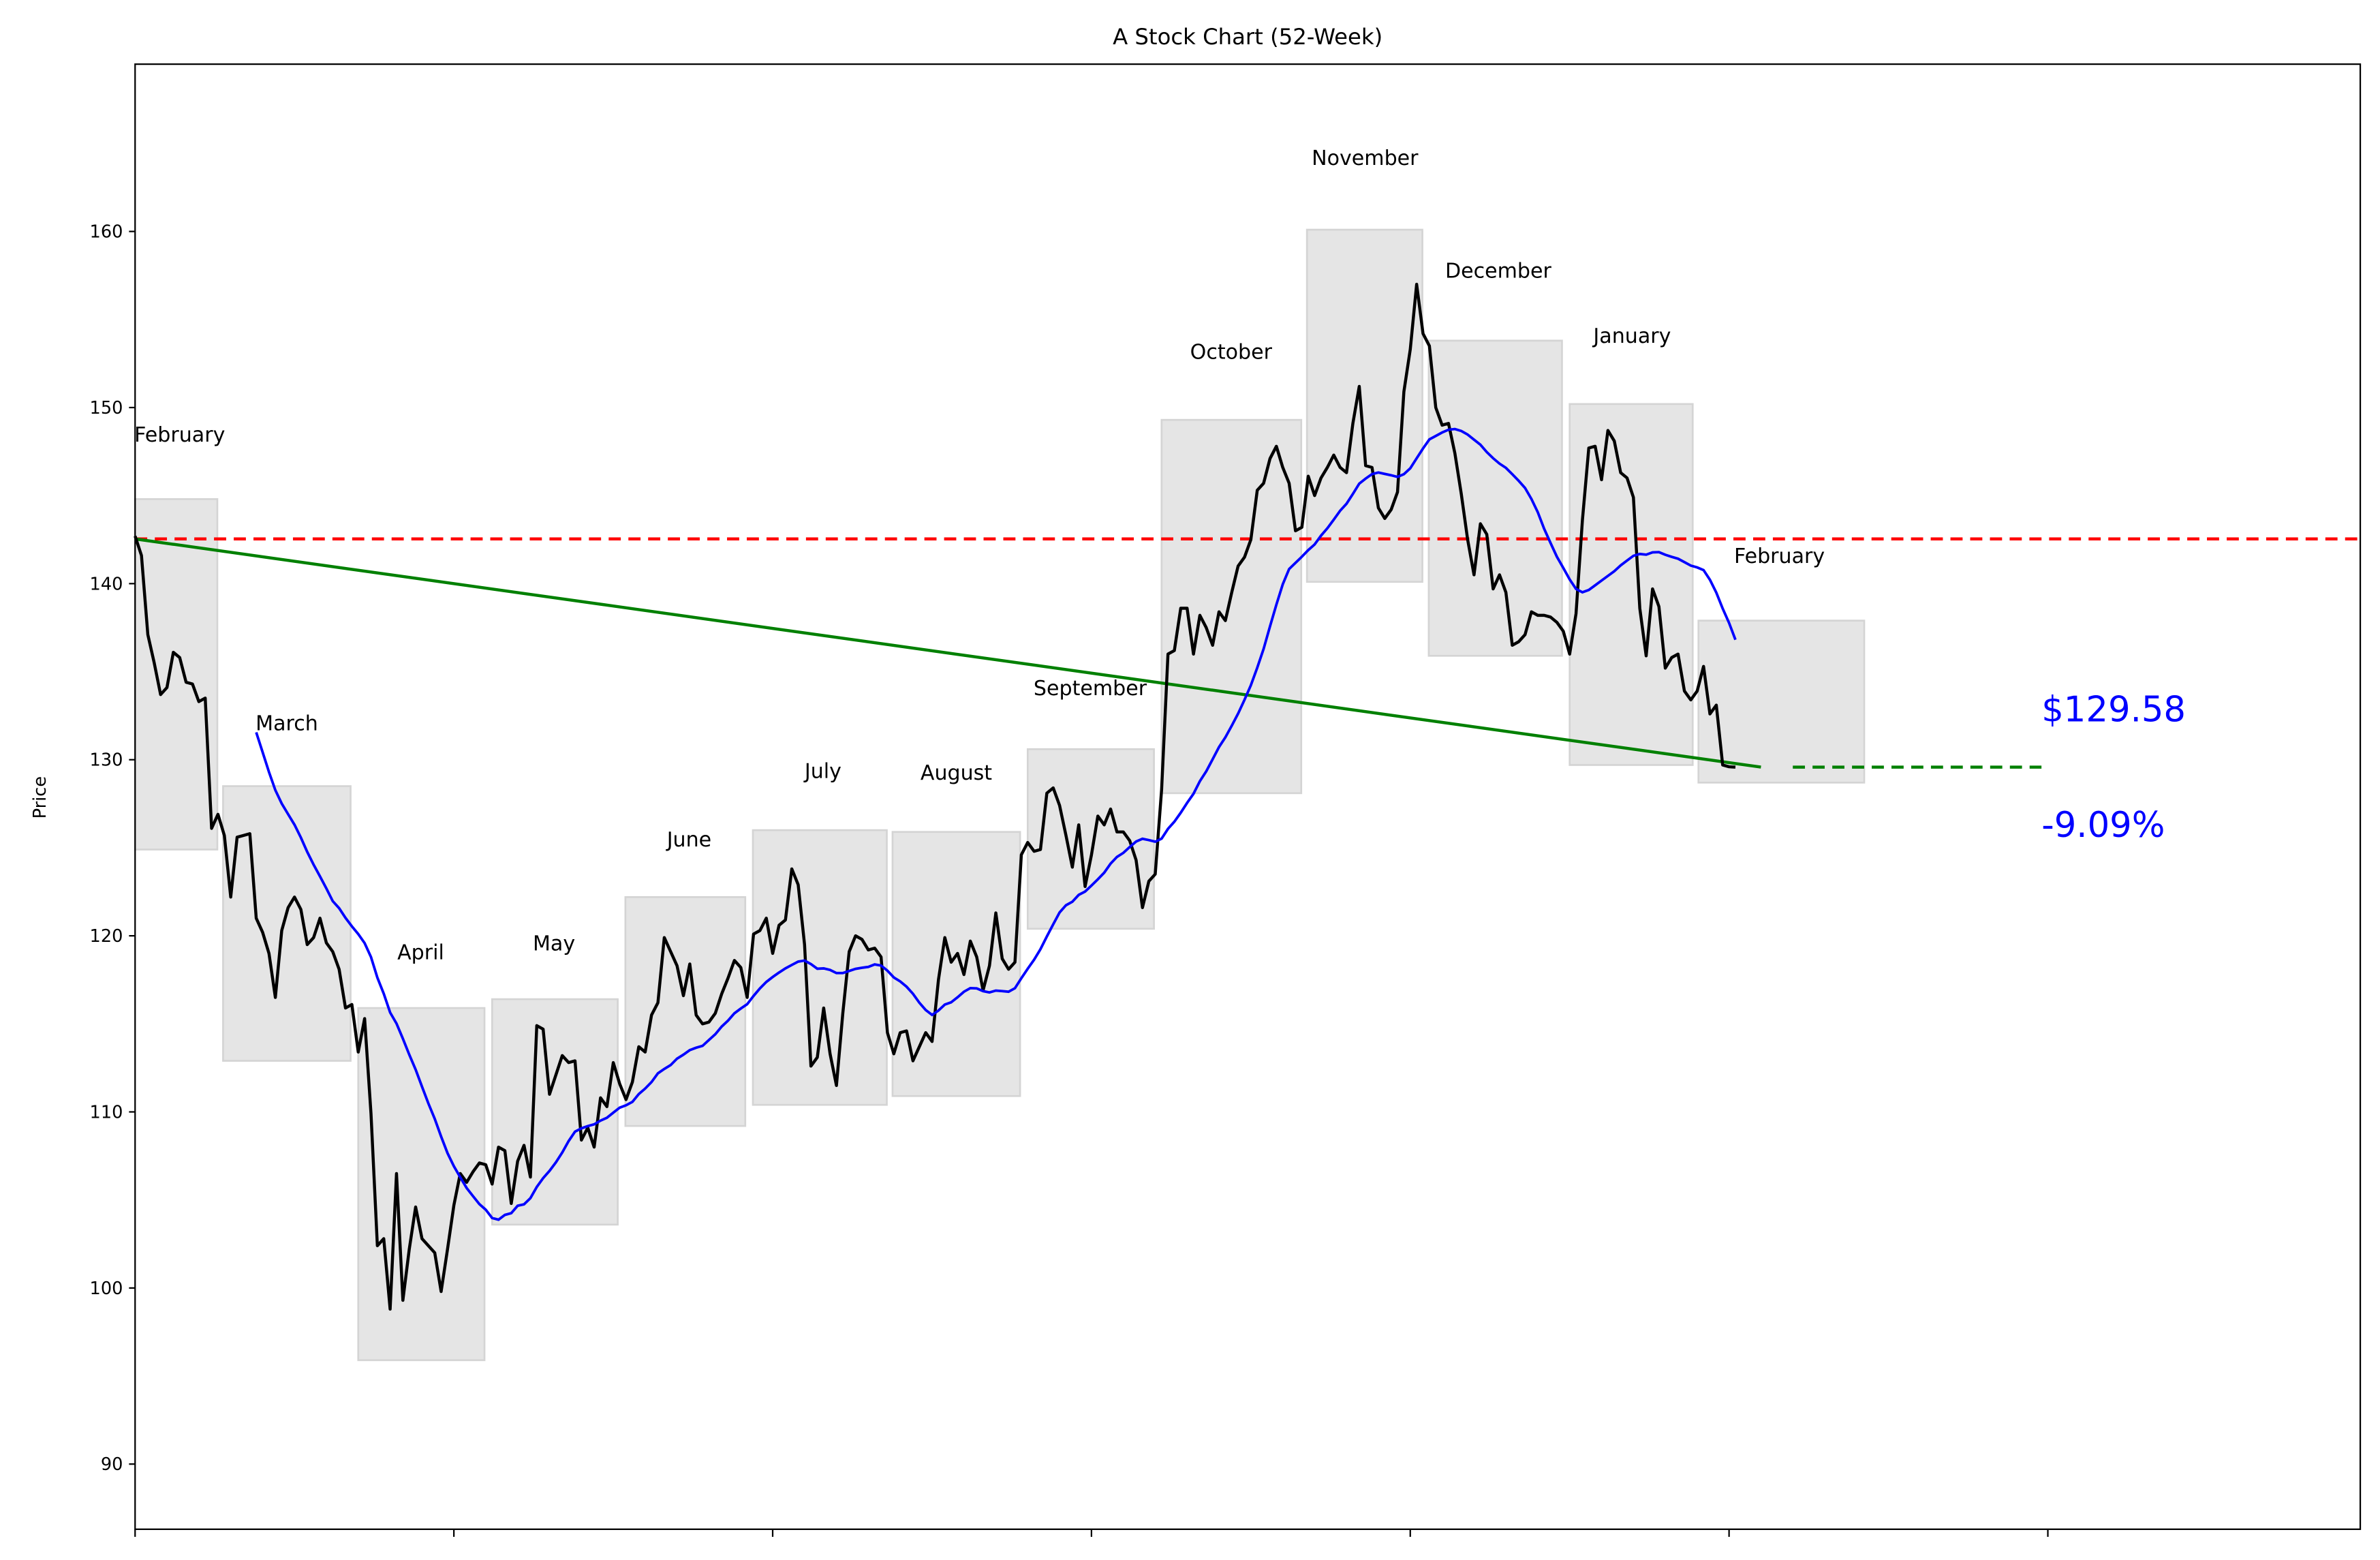  I want to click on month-label: March, so click(287, 724).